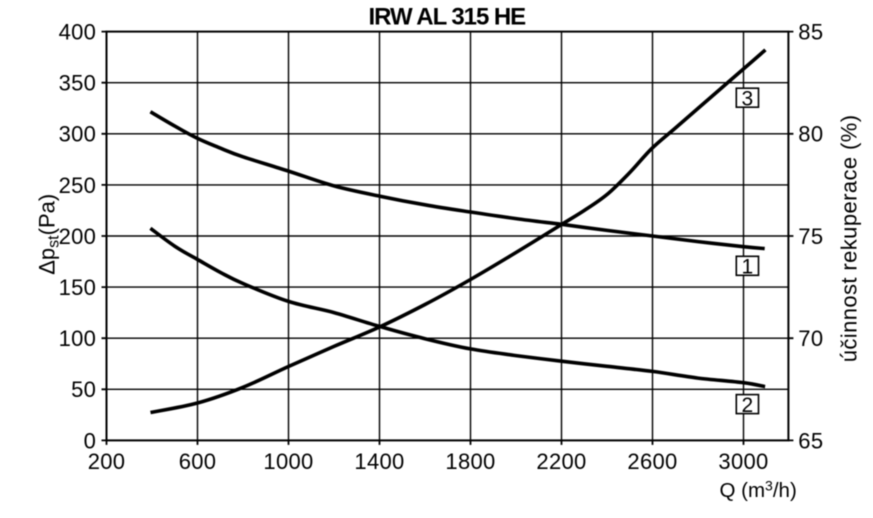 Image resolution: width=873 pixels, height=518 pixels. What do you see at coordinates (810, 236) in the screenshot?
I see `svg-text: 75` at bounding box center [810, 236].